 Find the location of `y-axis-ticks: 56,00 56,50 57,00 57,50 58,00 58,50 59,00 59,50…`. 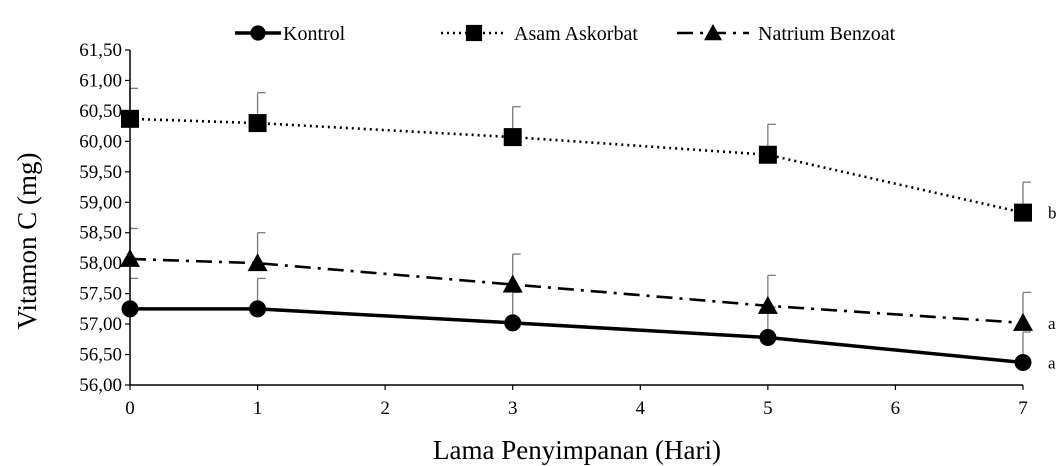

y-axis-ticks: 56,00 56,50 57,00 57,50 58,00 58,50 59,00 59,50… is located at coordinates (104, 218).